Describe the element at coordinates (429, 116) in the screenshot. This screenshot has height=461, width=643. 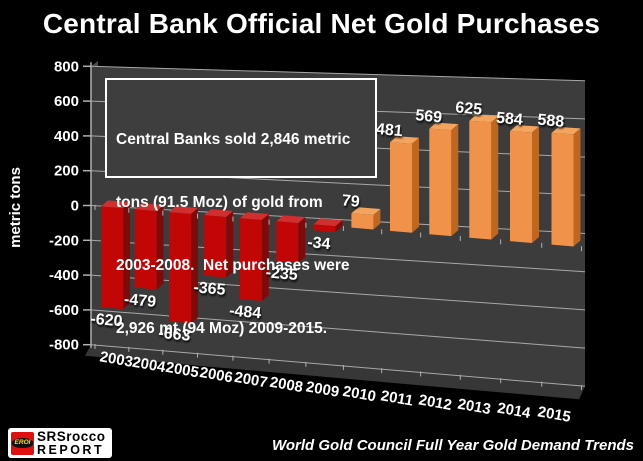
I see `svg-text: 569` at that location.